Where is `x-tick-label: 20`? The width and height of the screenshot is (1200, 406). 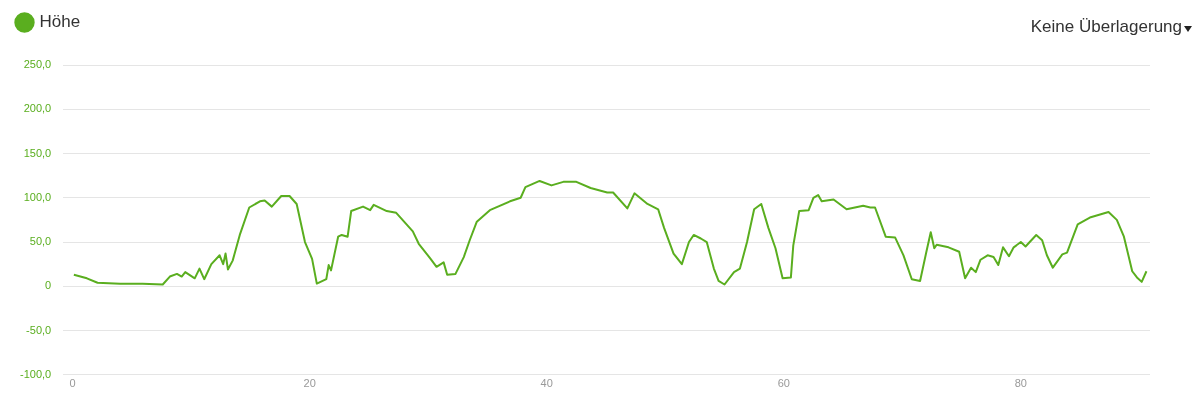 x-tick-label: 20 is located at coordinates (309, 383).